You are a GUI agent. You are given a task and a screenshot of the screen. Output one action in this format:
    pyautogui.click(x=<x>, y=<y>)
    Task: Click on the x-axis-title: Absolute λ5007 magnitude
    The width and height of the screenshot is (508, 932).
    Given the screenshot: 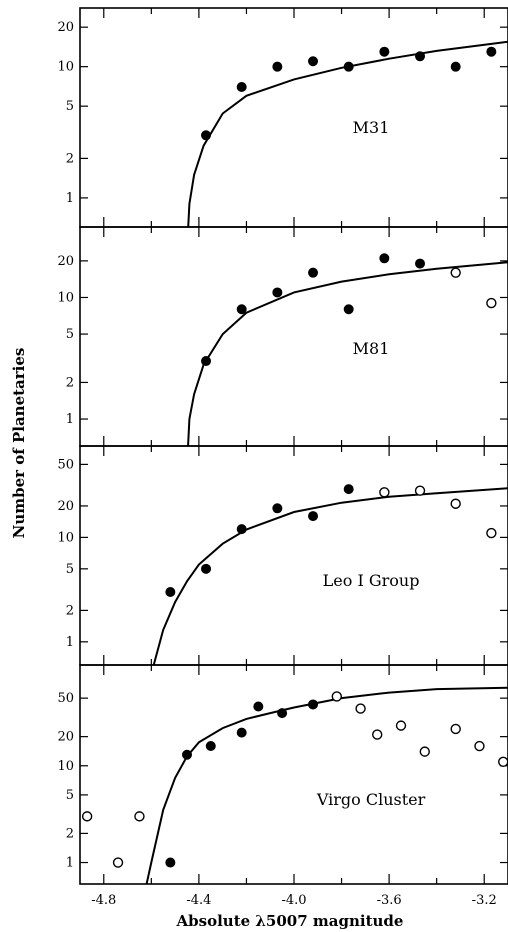 What is the action you would take?
    pyautogui.click(x=290, y=921)
    